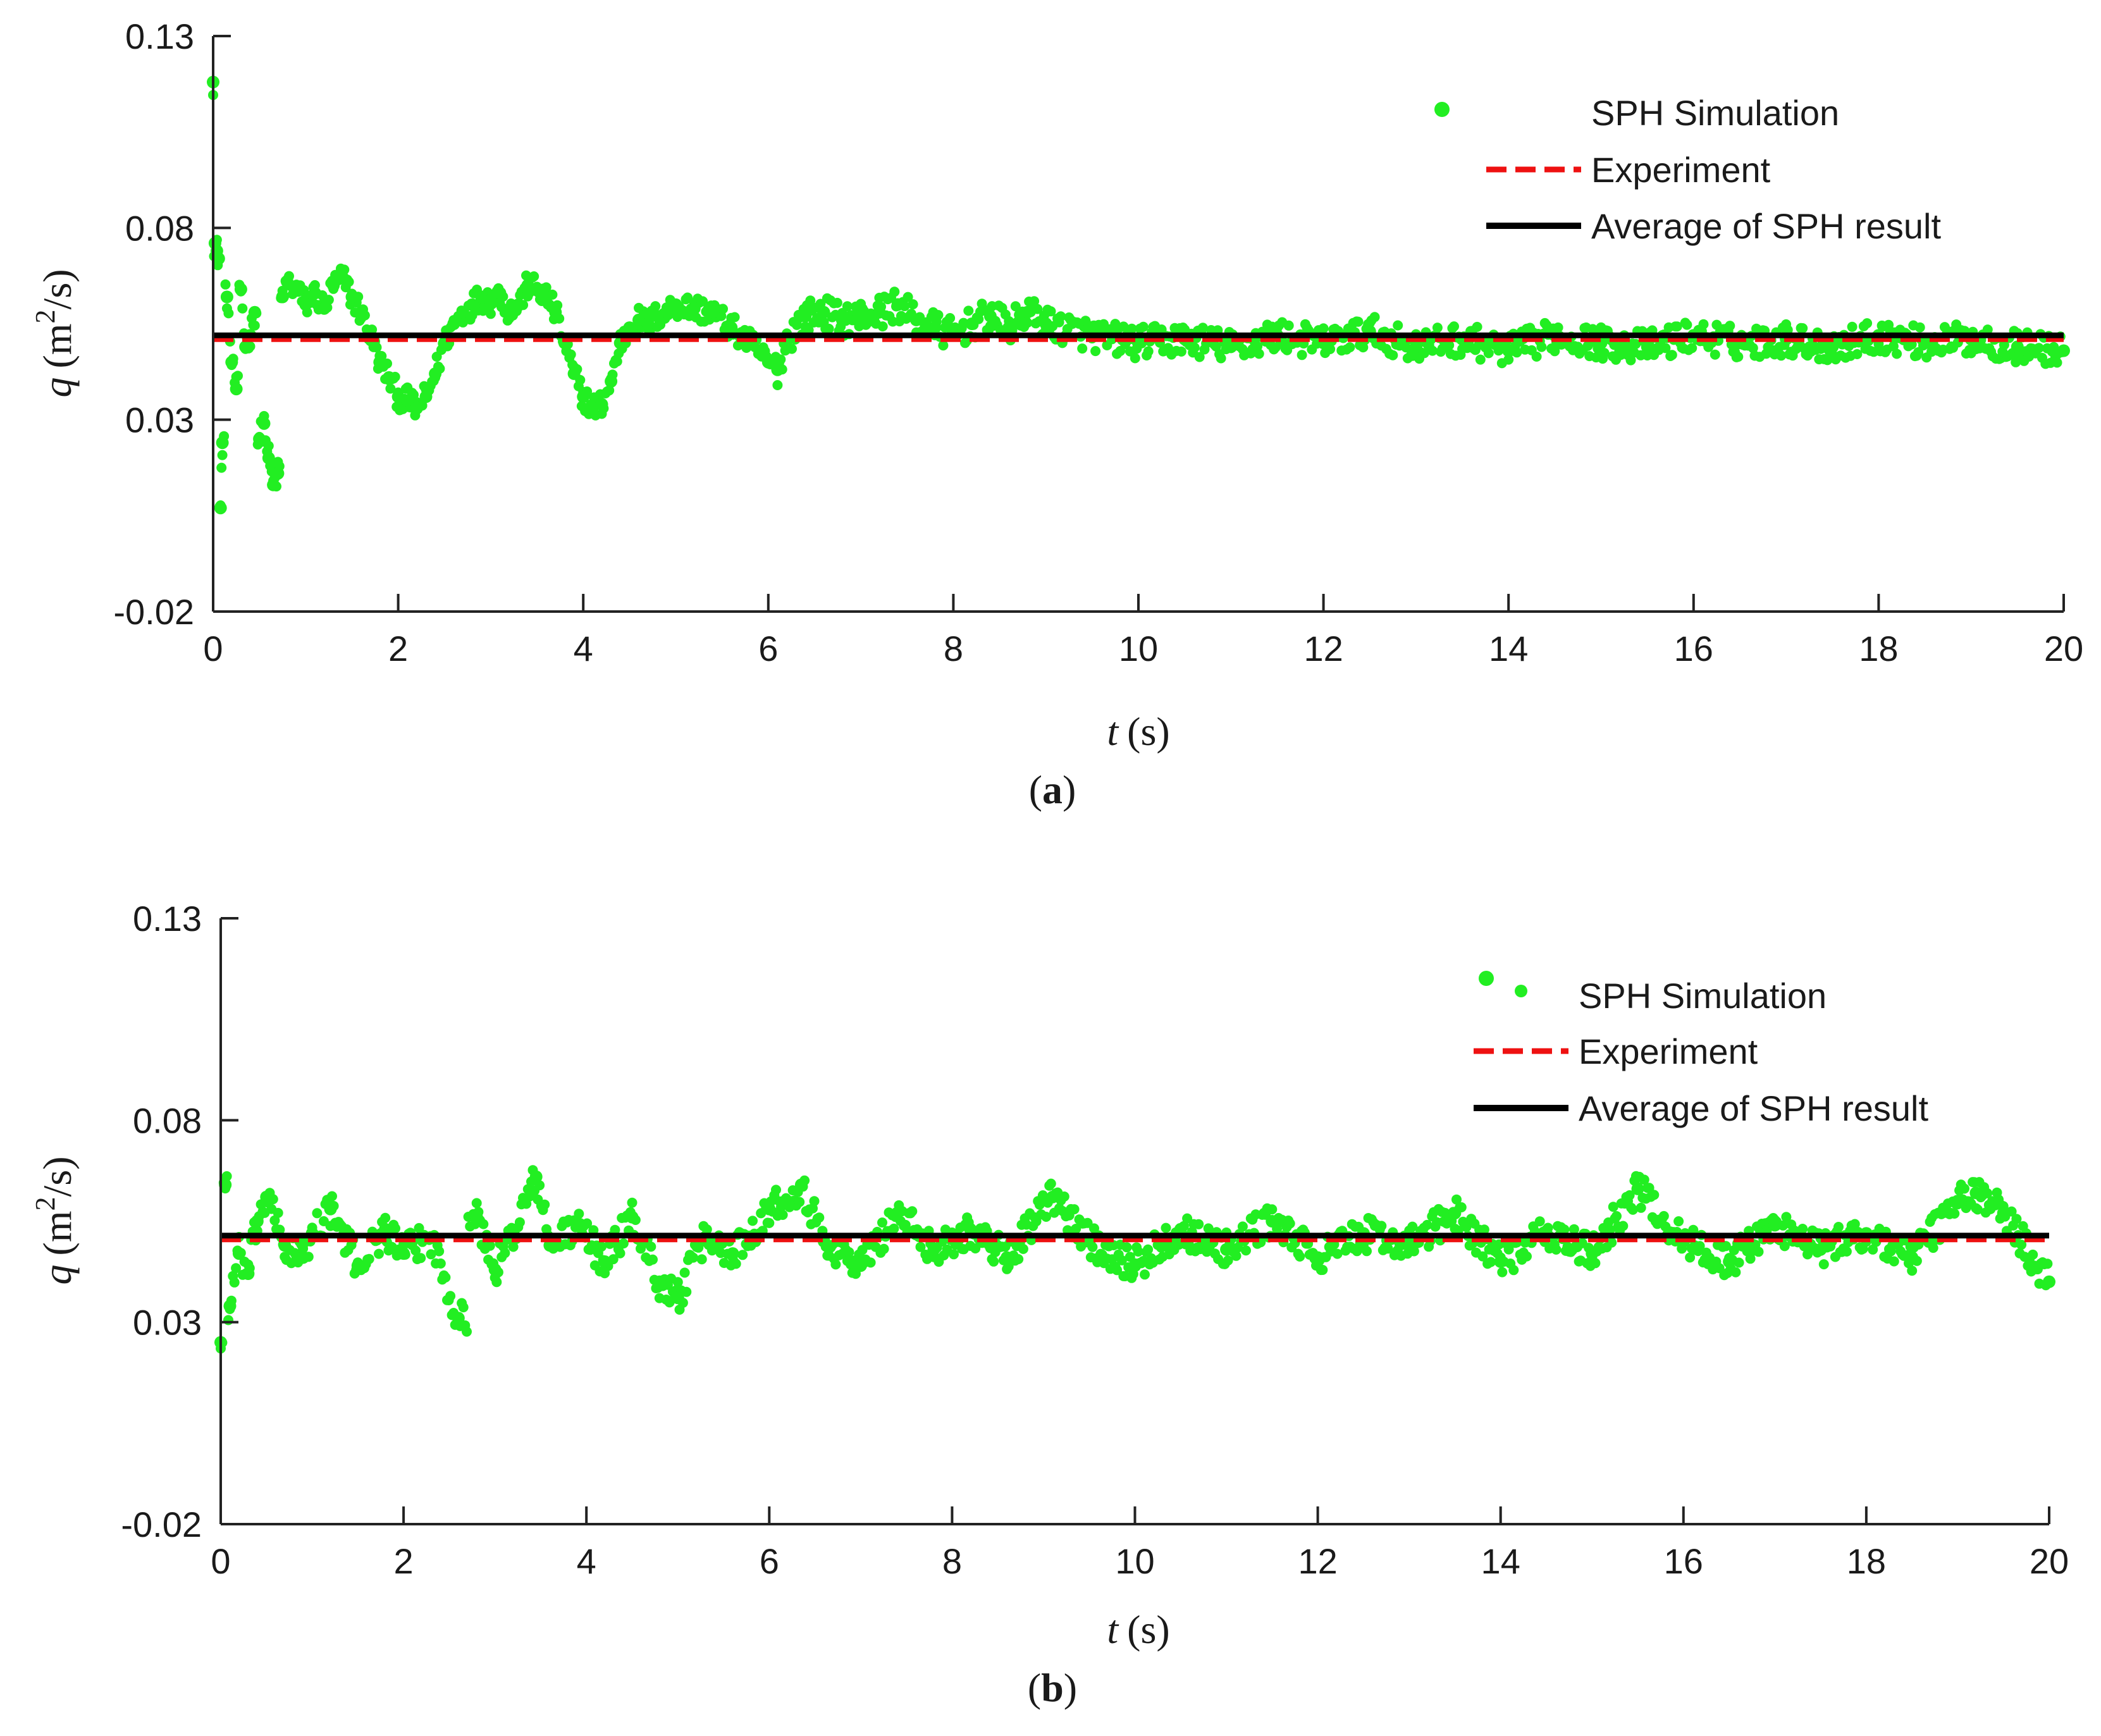  Describe the element at coordinates (57, 1275) in the screenshot. I see `panel-b-y-axis-var: q` at that location.